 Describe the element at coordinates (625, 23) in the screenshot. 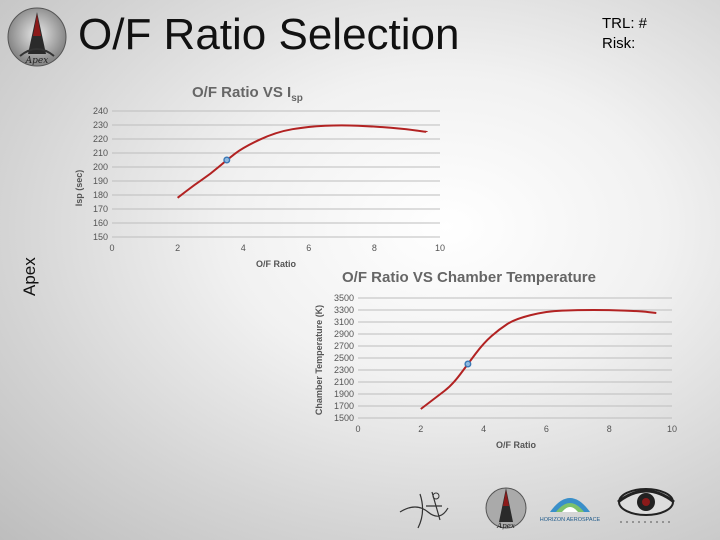

I see `trl-label: TRL: #` at that location.